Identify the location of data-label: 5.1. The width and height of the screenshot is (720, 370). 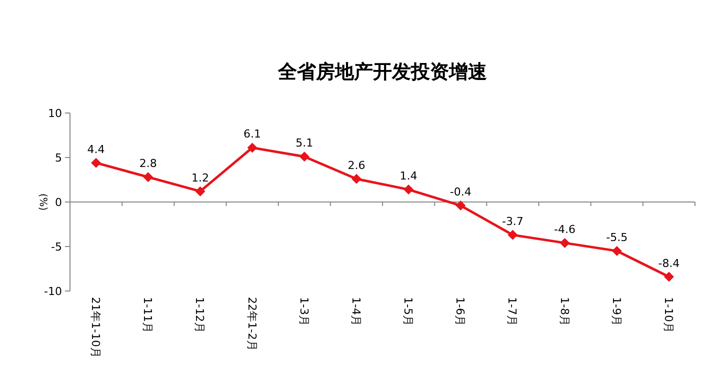
(305, 143).